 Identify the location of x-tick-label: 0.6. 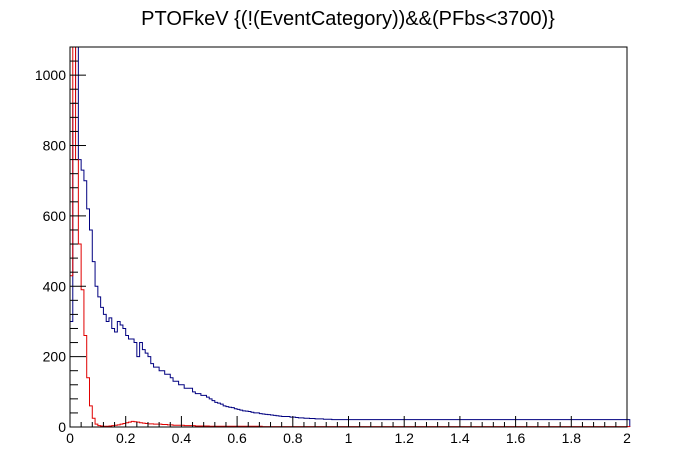
(237, 438).